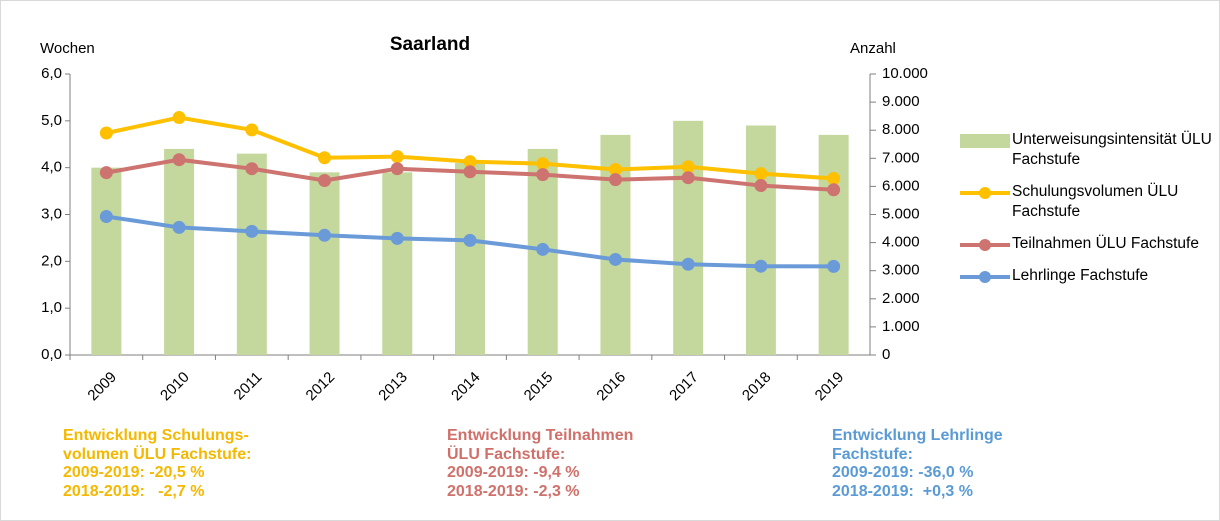  Describe the element at coordinates (51, 73) in the screenshot. I see `y-tick-label: 6,0` at that location.